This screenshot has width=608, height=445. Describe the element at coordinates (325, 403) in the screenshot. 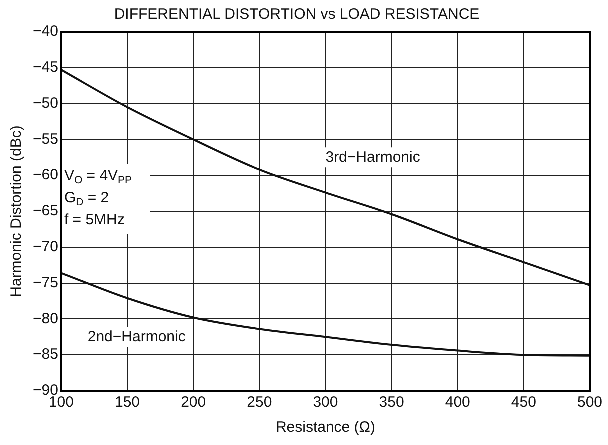

I see `x-tick-label: 300` at that location.